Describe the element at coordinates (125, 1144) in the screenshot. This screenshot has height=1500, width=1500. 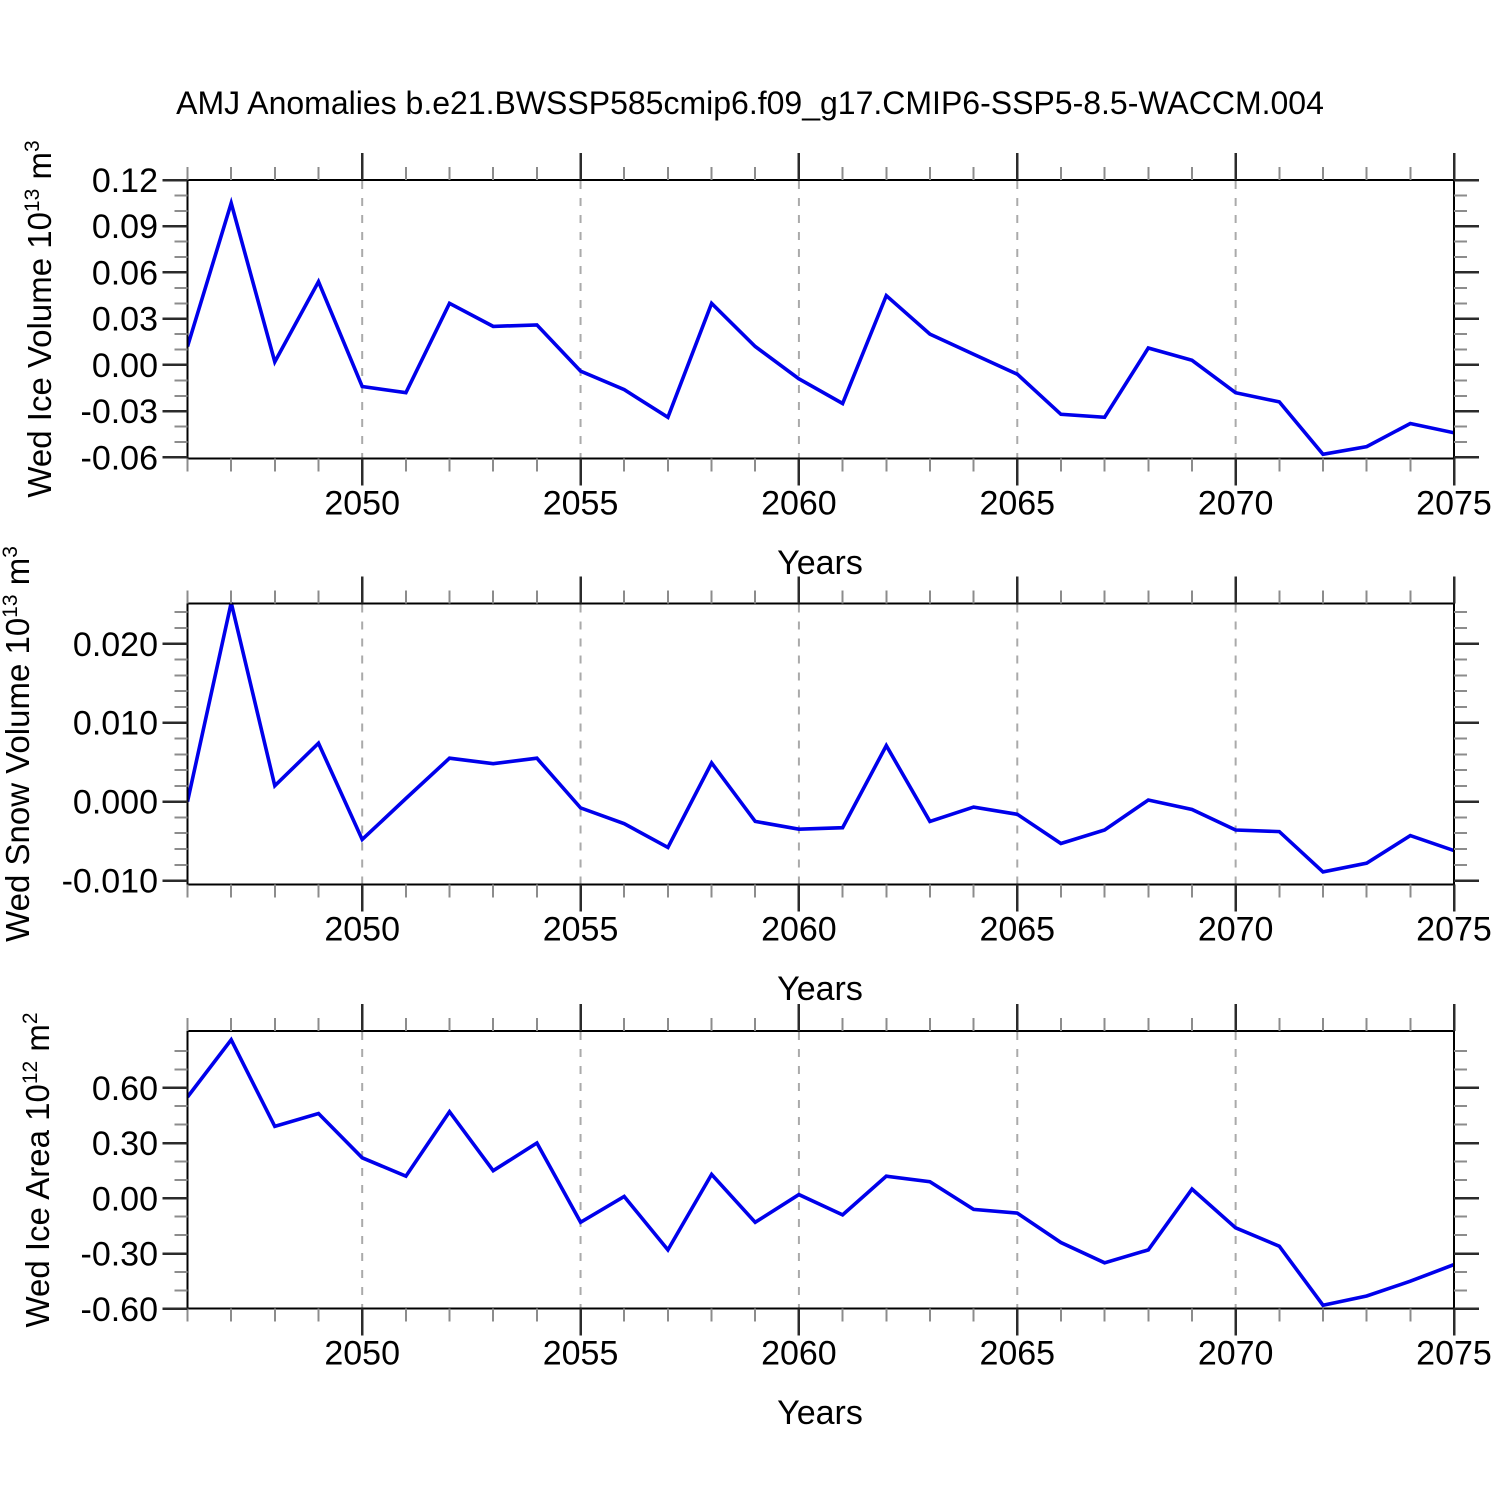
I see `y-tick-label-0.30: 0.30` at that location.